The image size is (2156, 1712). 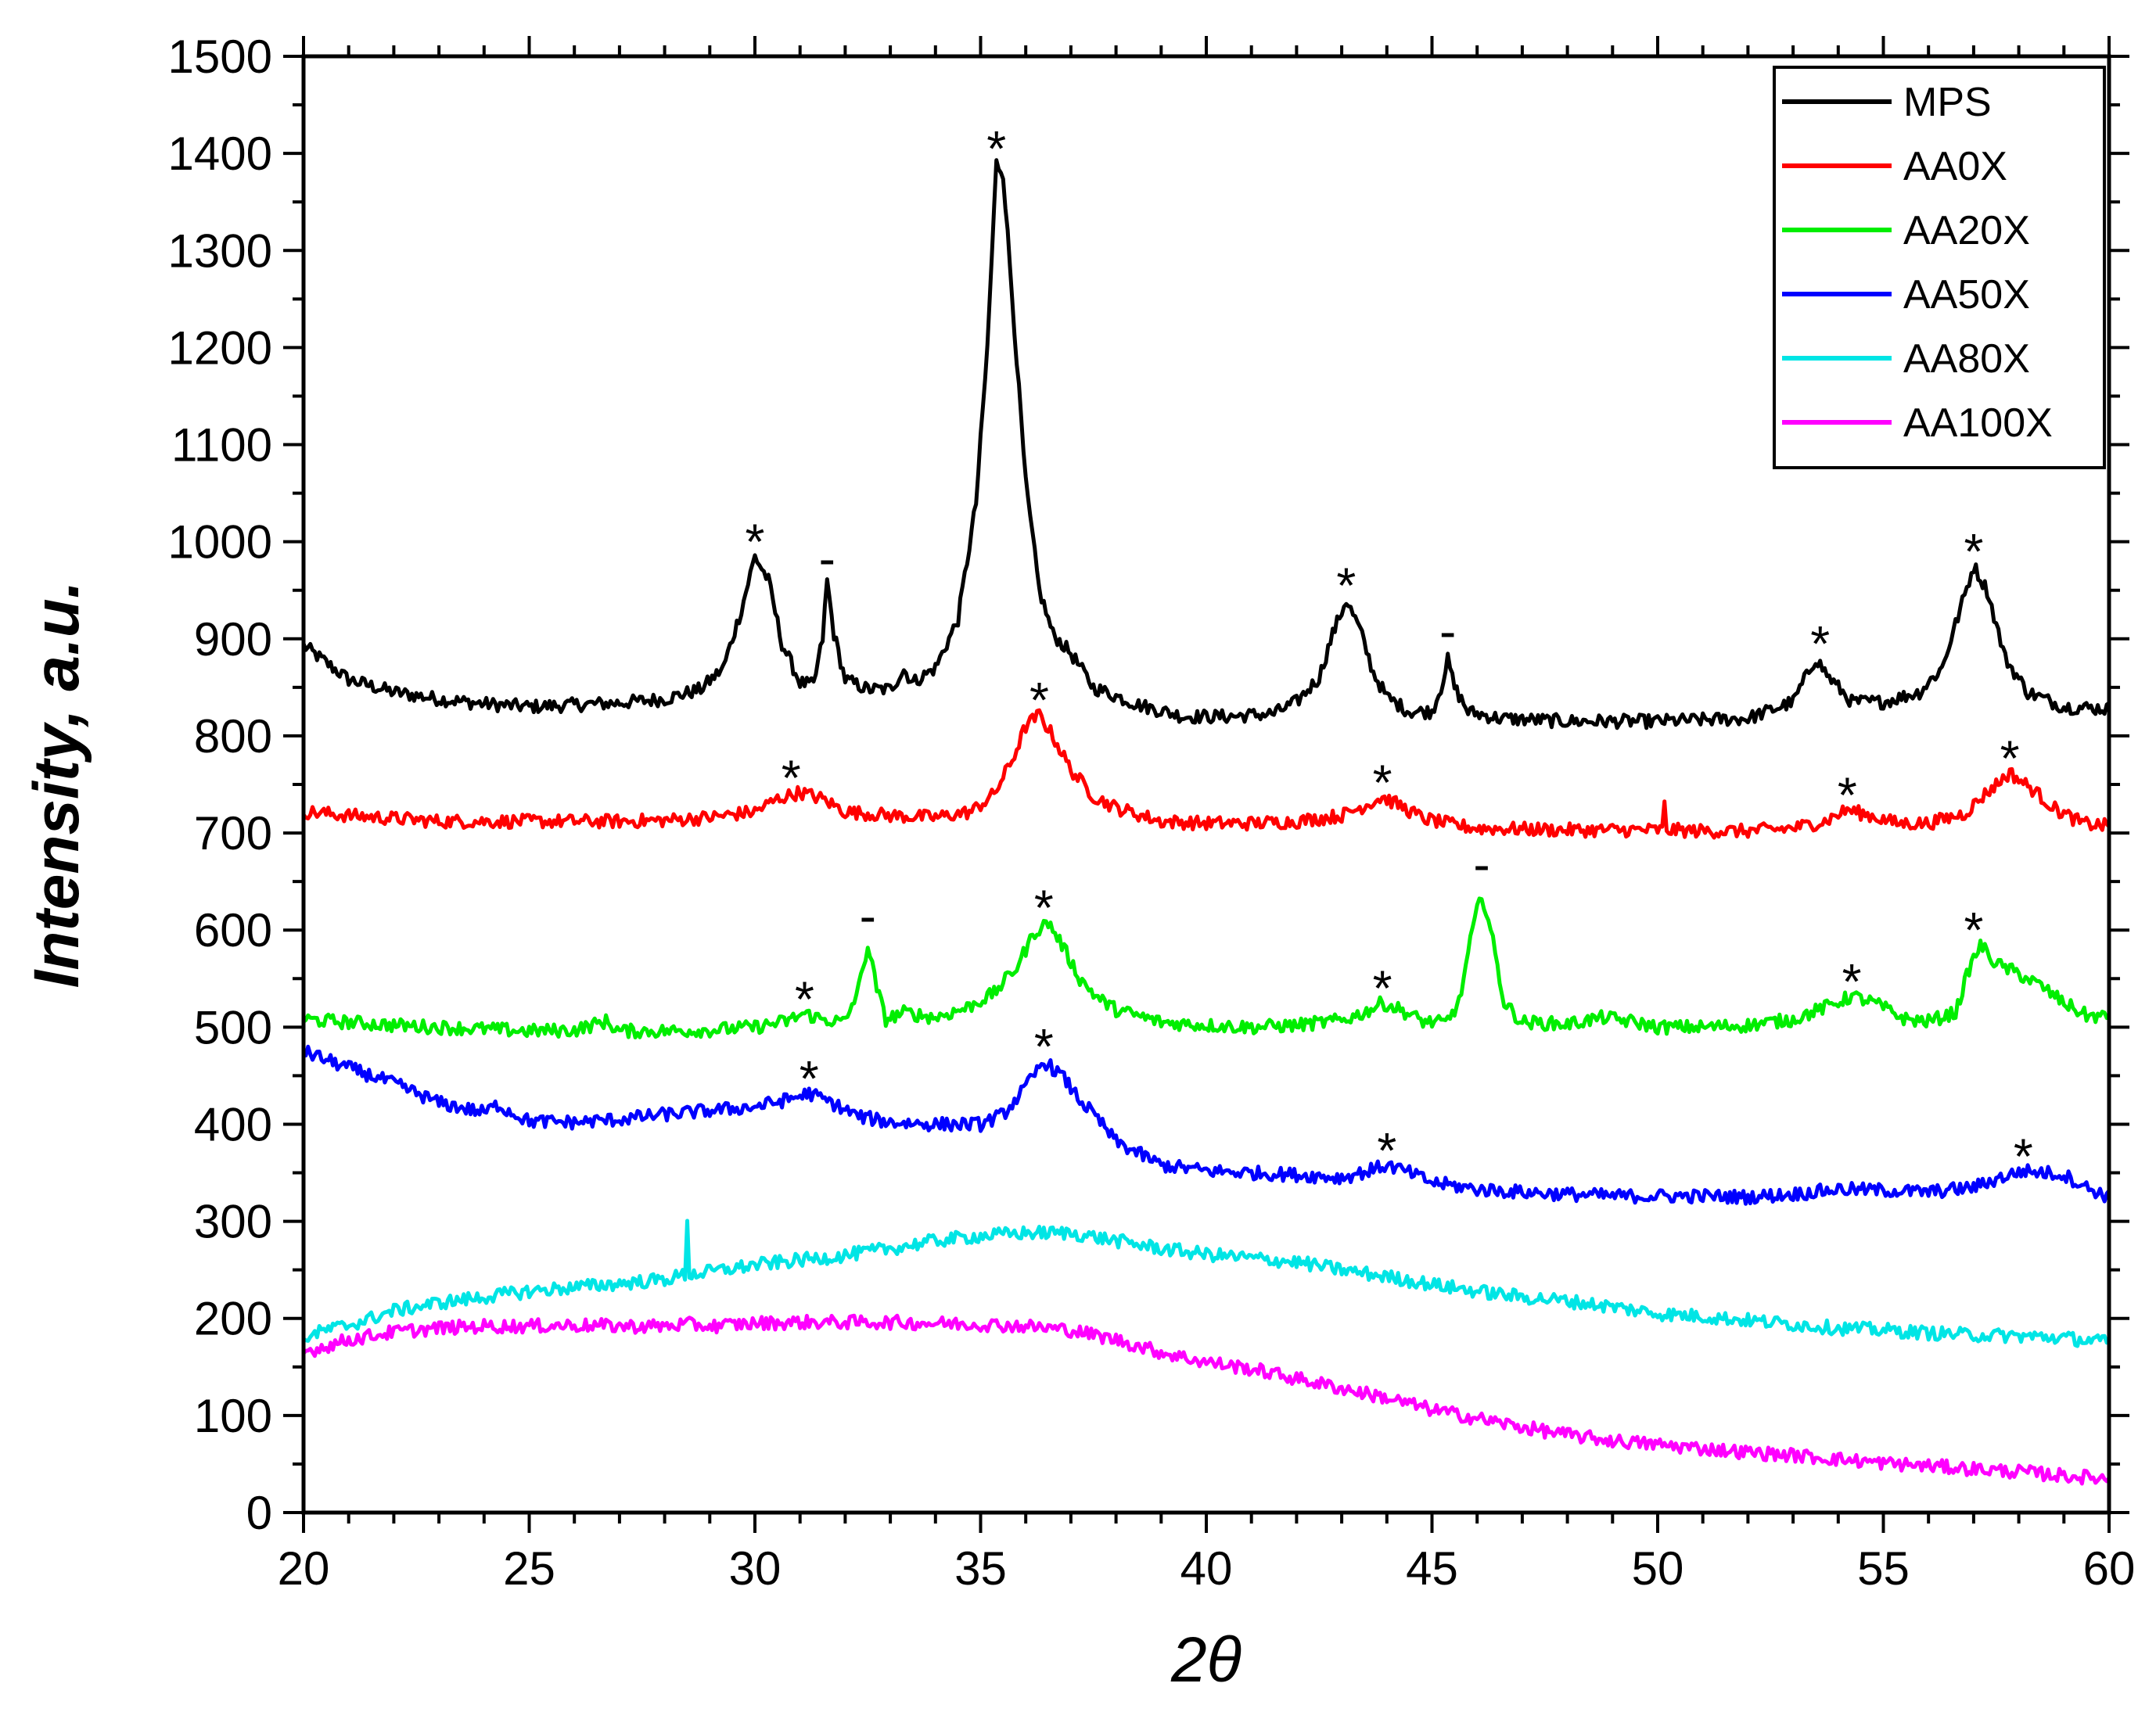 I want to click on legend-label: MPS, so click(x=1947, y=102).